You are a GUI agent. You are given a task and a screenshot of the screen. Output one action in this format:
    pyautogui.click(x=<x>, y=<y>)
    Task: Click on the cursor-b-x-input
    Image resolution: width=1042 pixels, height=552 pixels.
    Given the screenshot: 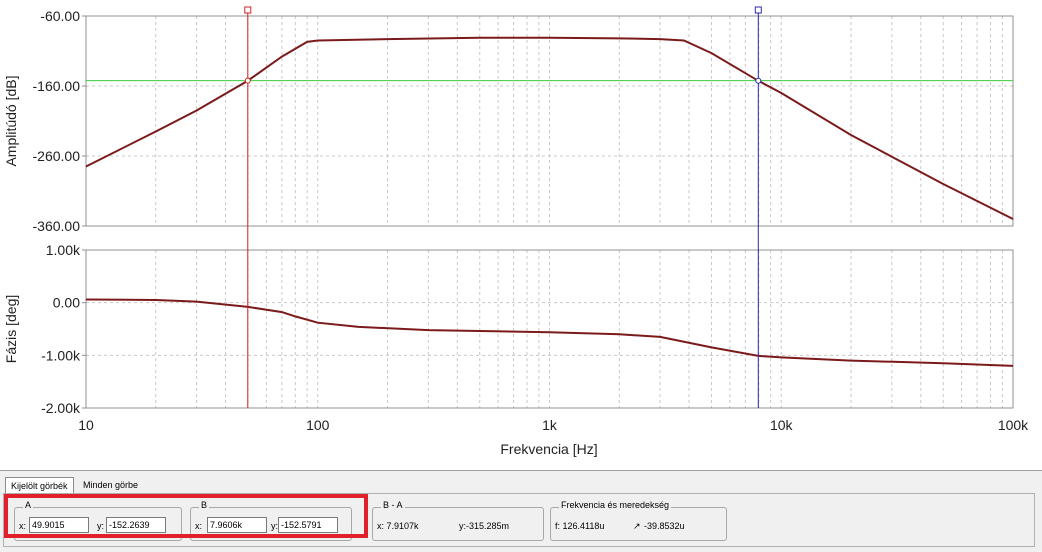 What is the action you would take?
    pyautogui.click(x=237, y=525)
    